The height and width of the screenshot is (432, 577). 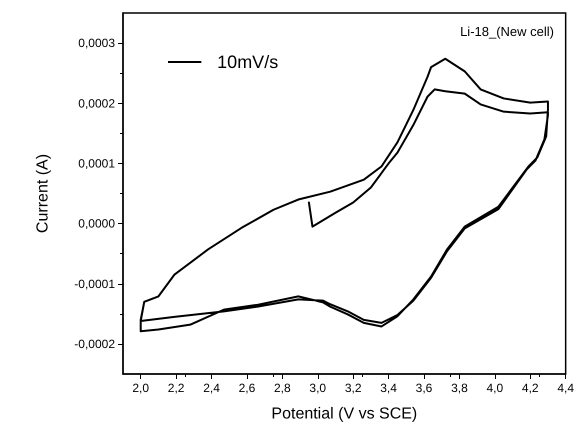 What do you see at coordinates (95, 343) in the screenshot?
I see `y-tick-label: -0,0002` at bounding box center [95, 343].